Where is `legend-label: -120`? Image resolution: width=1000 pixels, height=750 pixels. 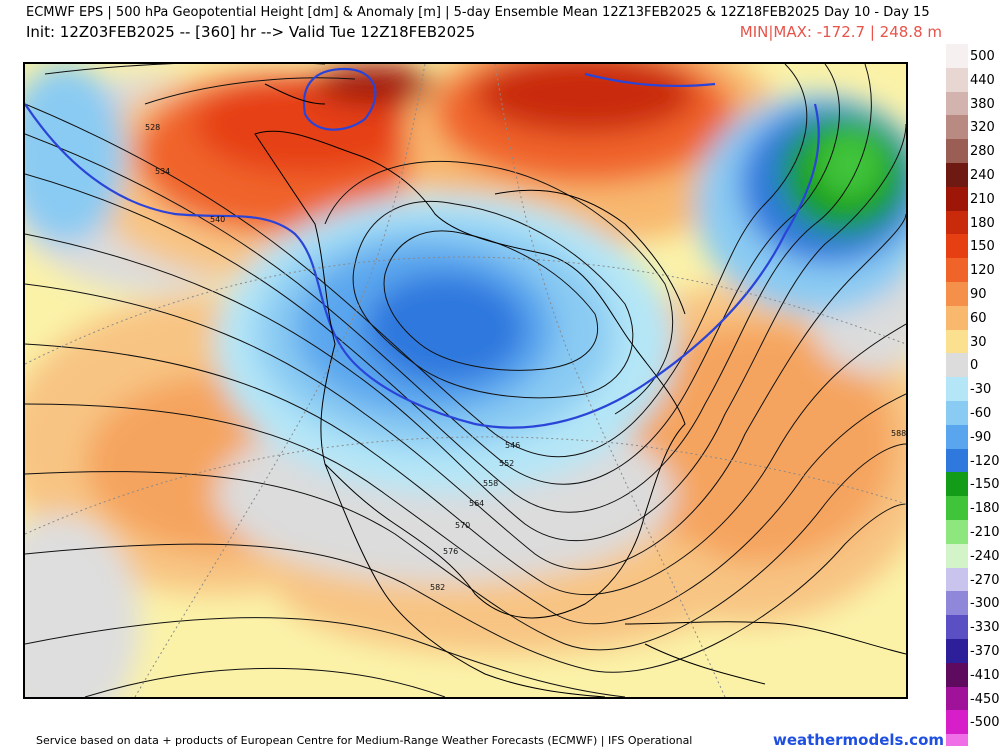
legend-label: -120 is located at coordinates (985, 461).